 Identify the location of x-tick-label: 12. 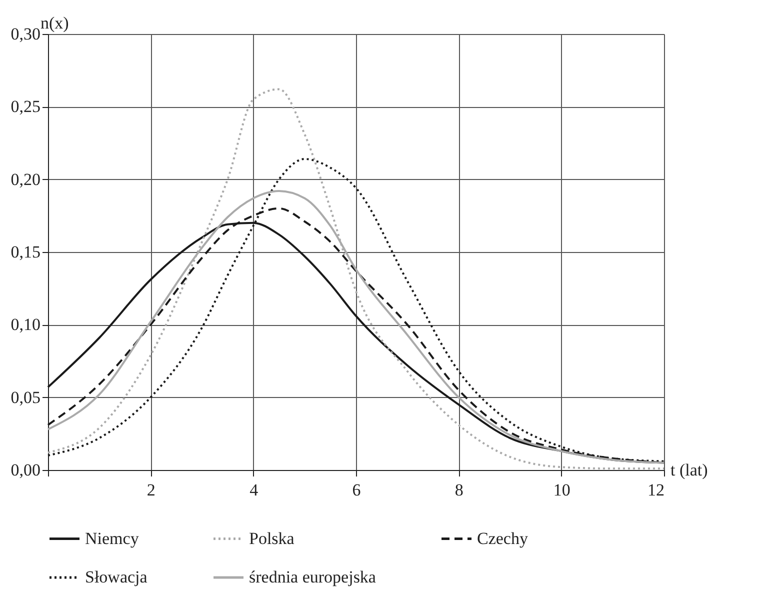
(656, 490).